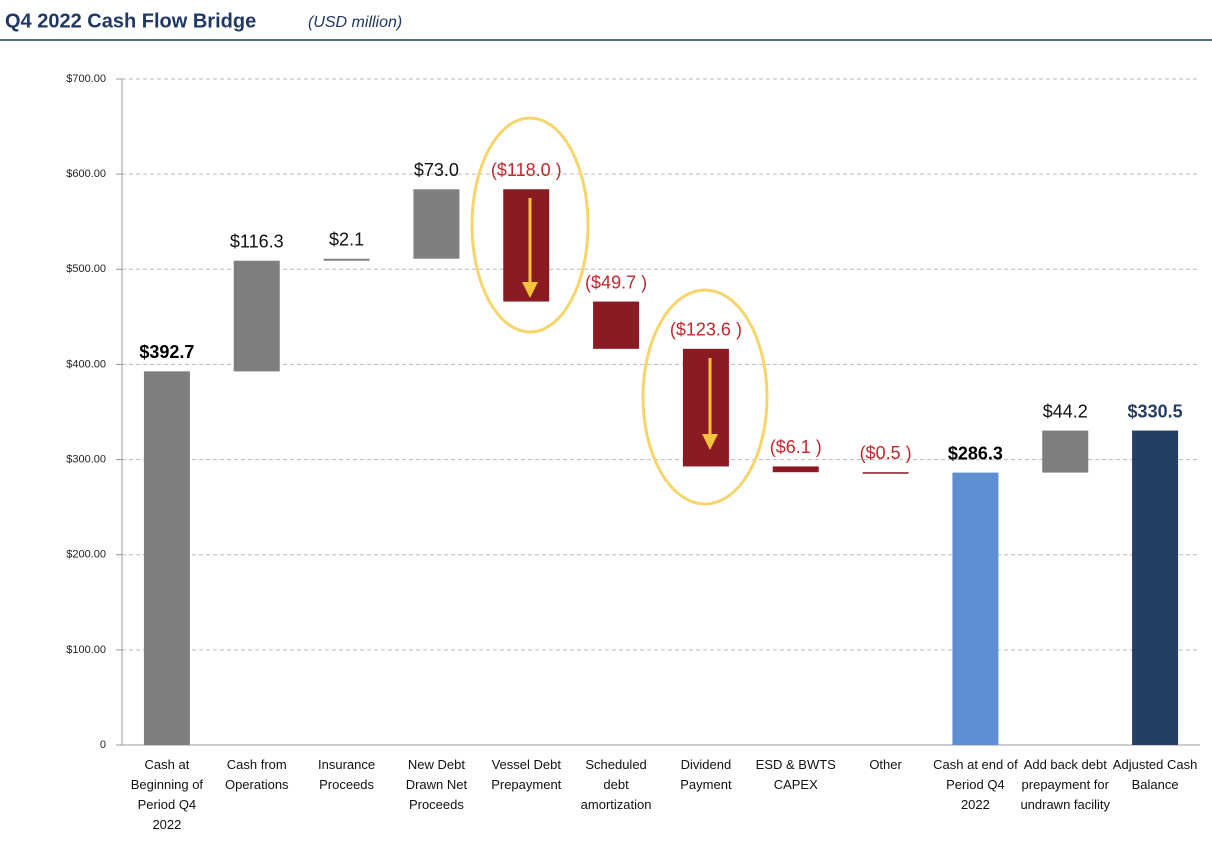 The height and width of the screenshot is (865, 1212). Describe the element at coordinates (256, 774) in the screenshot. I see `x-tick-label: Cash from Operations` at that location.